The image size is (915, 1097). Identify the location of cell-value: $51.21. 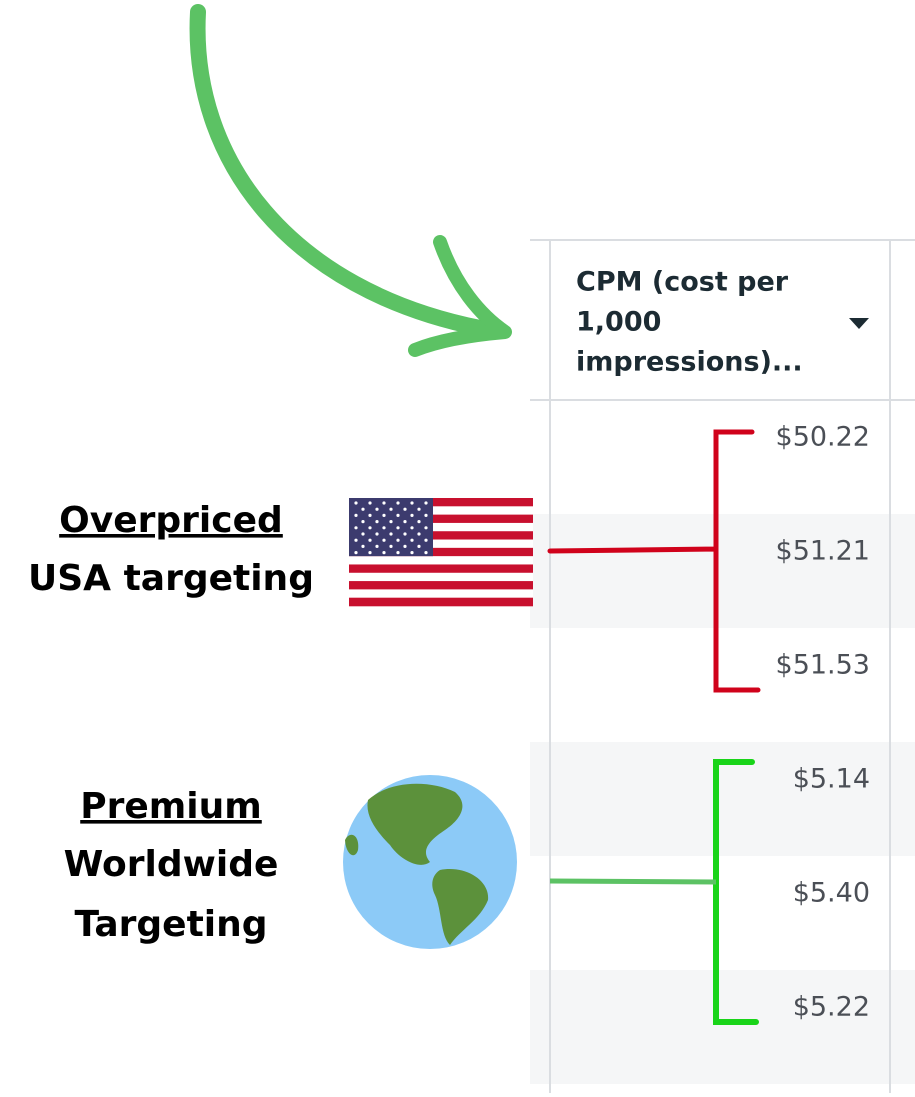
(823, 551).